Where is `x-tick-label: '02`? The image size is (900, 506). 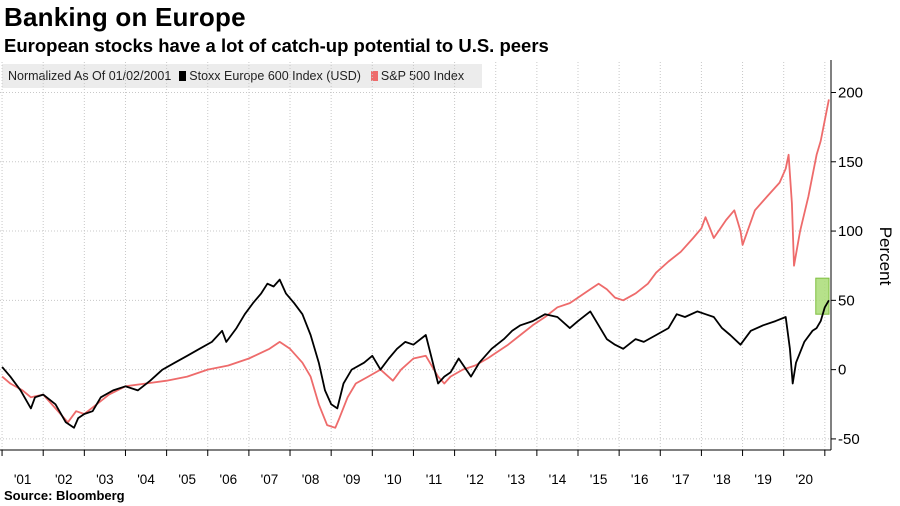 x-tick-label: '02 is located at coordinates (64, 479).